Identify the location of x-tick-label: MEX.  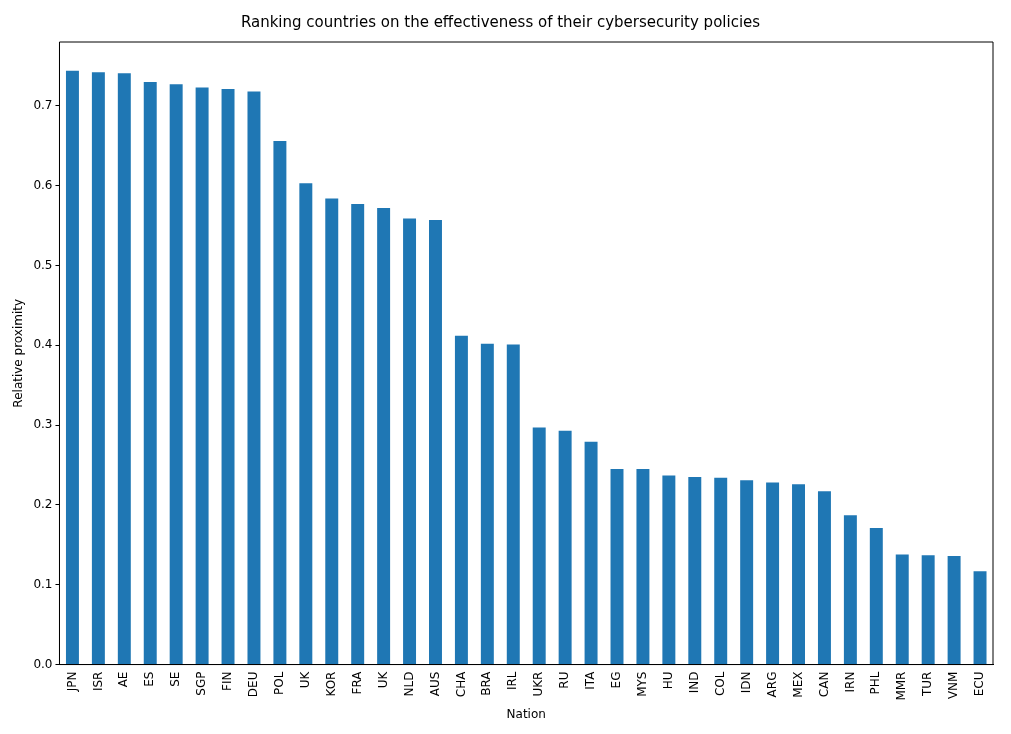
(797, 684).